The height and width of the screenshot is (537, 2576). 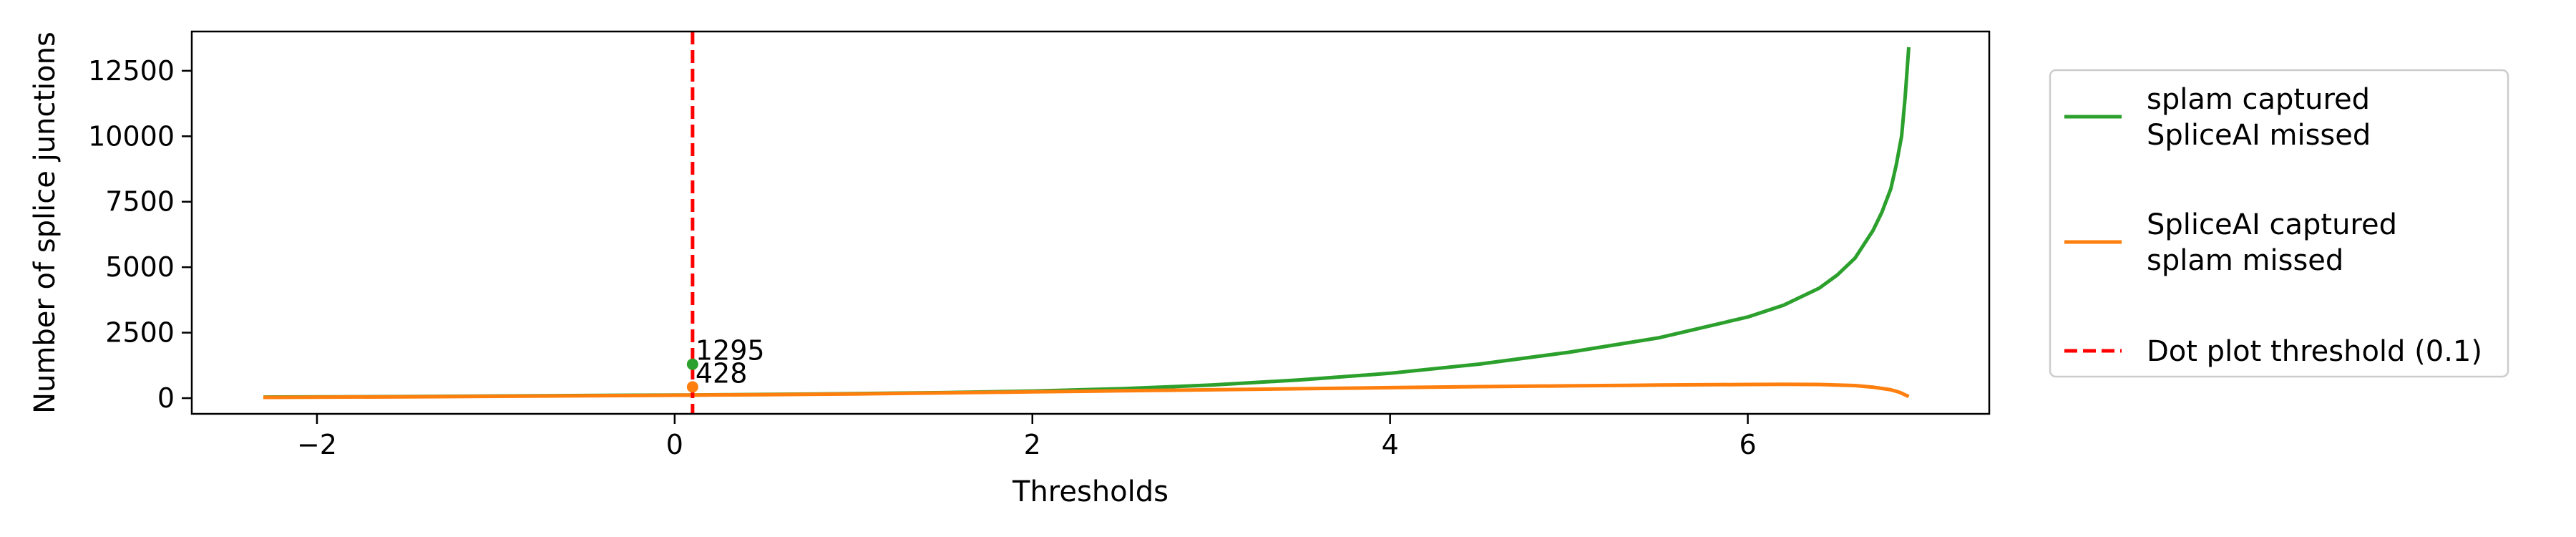 I want to click on y-tick-label: 12500, so click(x=131, y=71).